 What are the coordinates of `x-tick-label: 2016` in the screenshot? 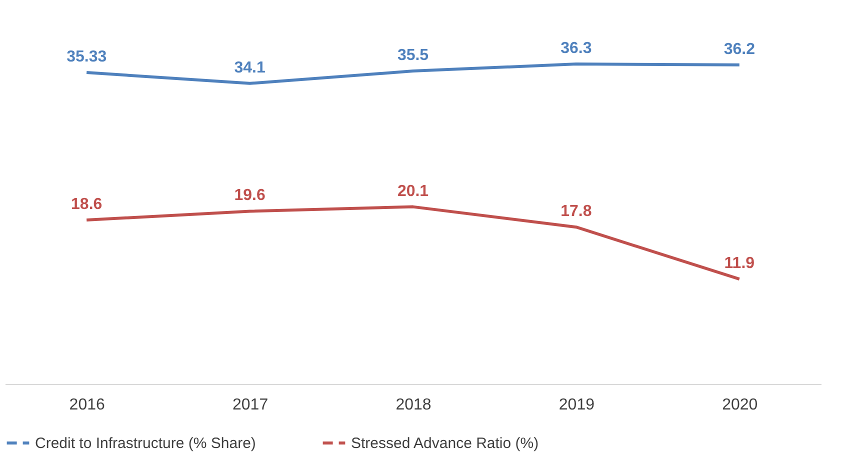 It's located at (87, 405).